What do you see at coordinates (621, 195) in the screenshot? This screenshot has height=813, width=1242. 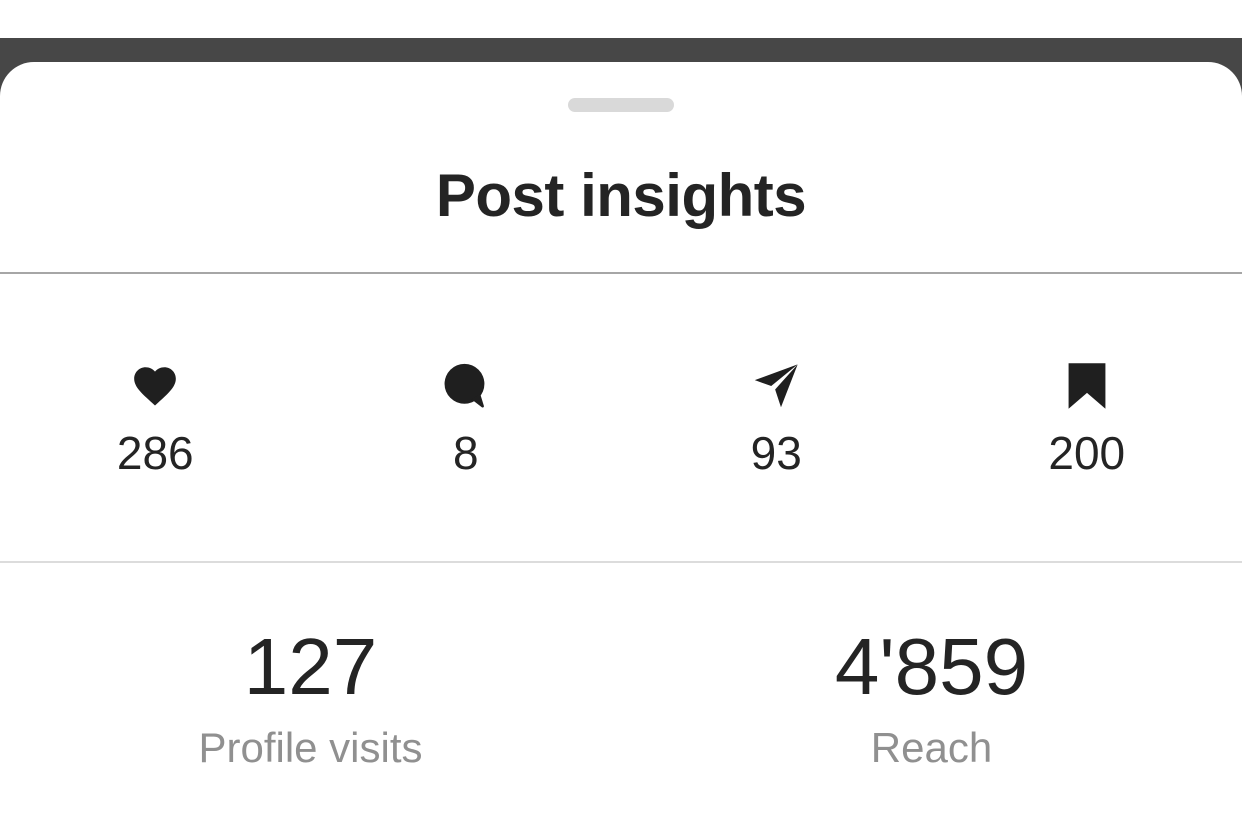 I see `sheet-title: Post insights` at bounding box center [621, 195].